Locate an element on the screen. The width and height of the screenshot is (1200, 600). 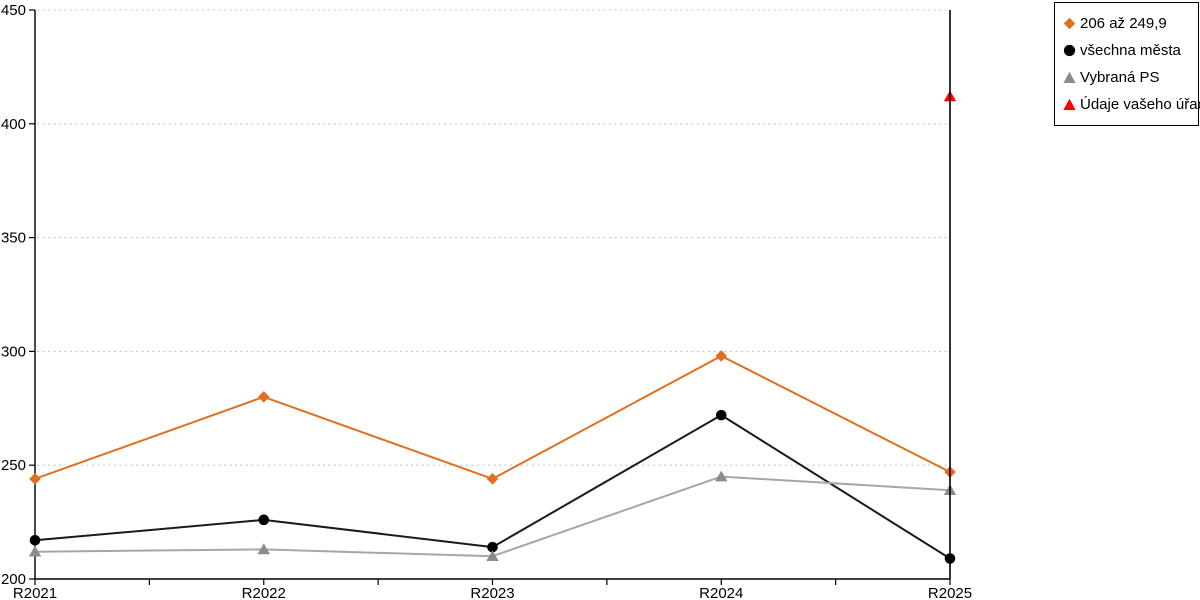
legend-item-selected-ps: Vybraná PS is located at coordinates (1130, 77).